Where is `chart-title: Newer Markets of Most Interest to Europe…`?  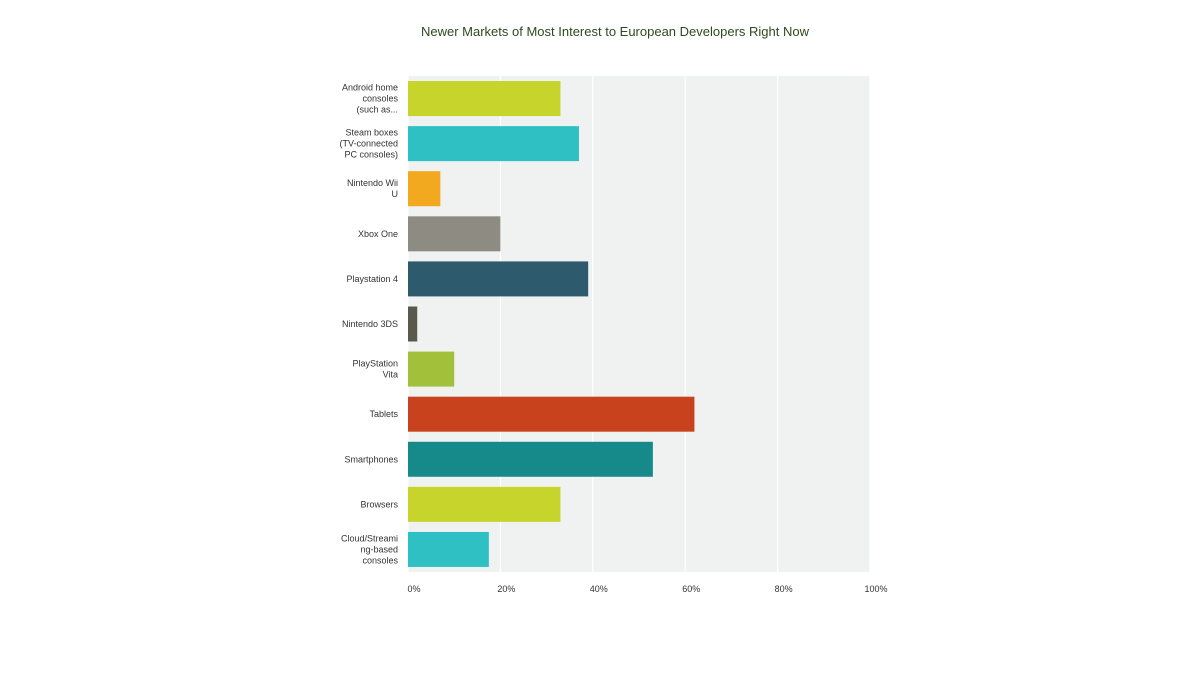 chart-title: Newer Markets of Most Interest to Europe… is located at coordinates (614, 31).